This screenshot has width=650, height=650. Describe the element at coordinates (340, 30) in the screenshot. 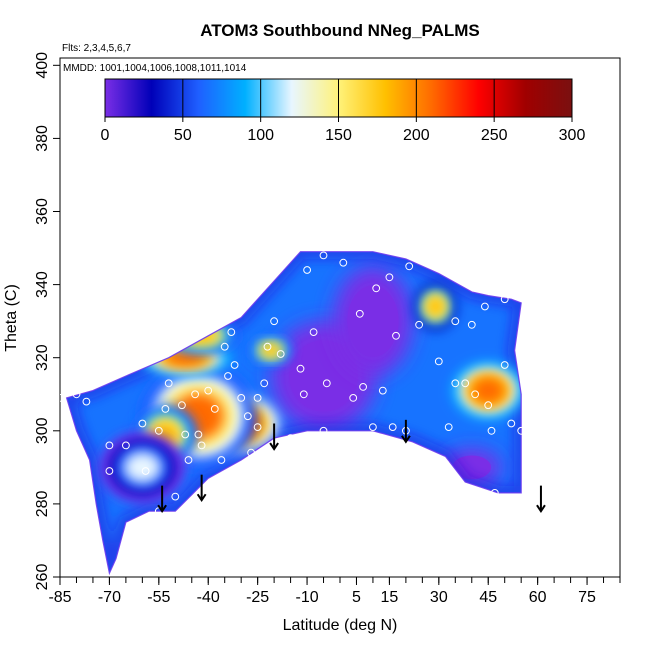

I see `chart-title: ATOM3 Southbound NNeg_PALMS` at that location.